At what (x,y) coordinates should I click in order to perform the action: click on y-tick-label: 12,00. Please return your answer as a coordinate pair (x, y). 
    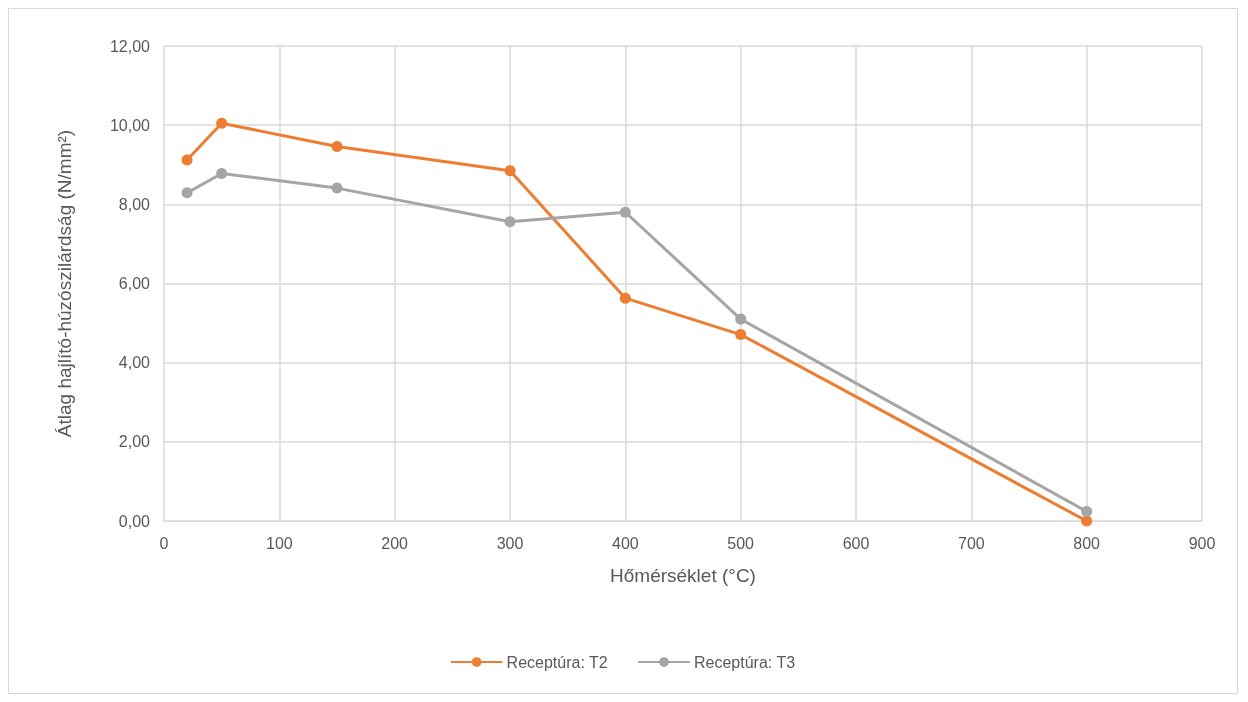
    Looking at the image, I should click on (130, 46).